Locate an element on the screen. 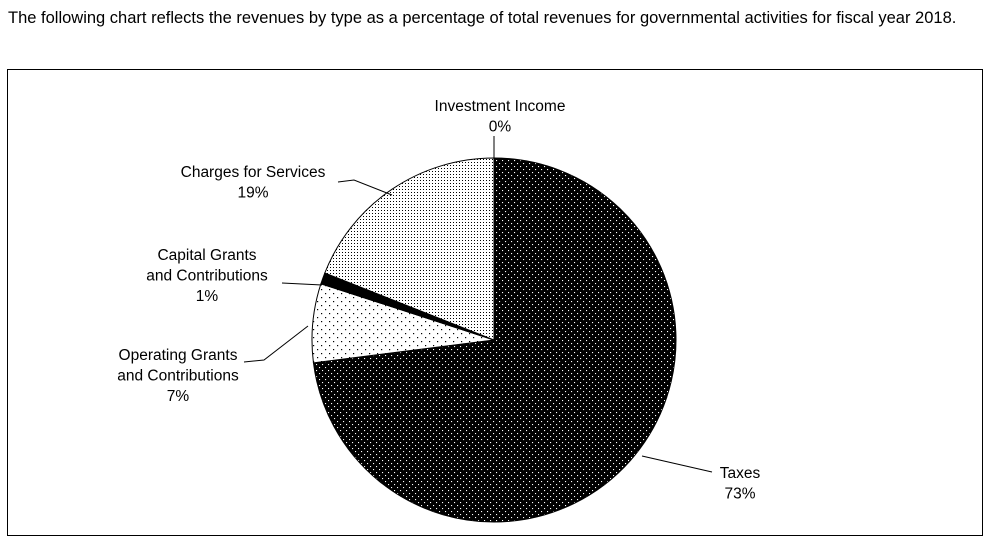 This screenshot has height=540, width=990. slice-label-operating-0: Operating Grants is located at coordinates (178, 355).